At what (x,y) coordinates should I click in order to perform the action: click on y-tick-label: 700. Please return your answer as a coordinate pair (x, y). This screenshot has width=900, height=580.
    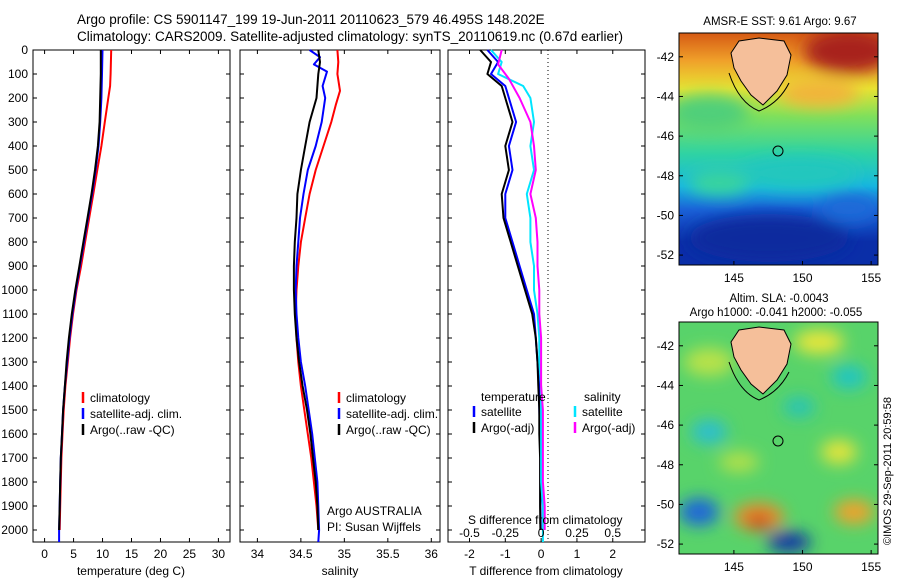
    Looking at the image, I should click on (18, 218).